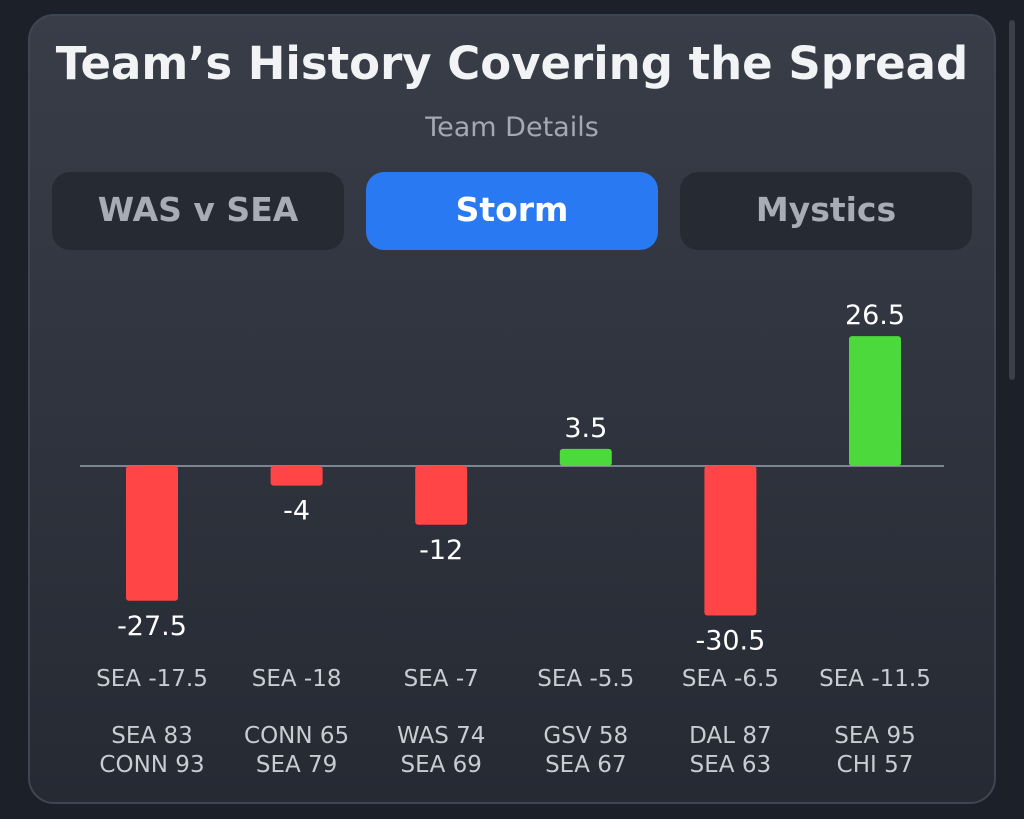 This screenshot has height=819, width=1024. Describe the element at coordinates (296, 765) in the screenshot. I see `score-label-2-2: SEA 79` at that location.